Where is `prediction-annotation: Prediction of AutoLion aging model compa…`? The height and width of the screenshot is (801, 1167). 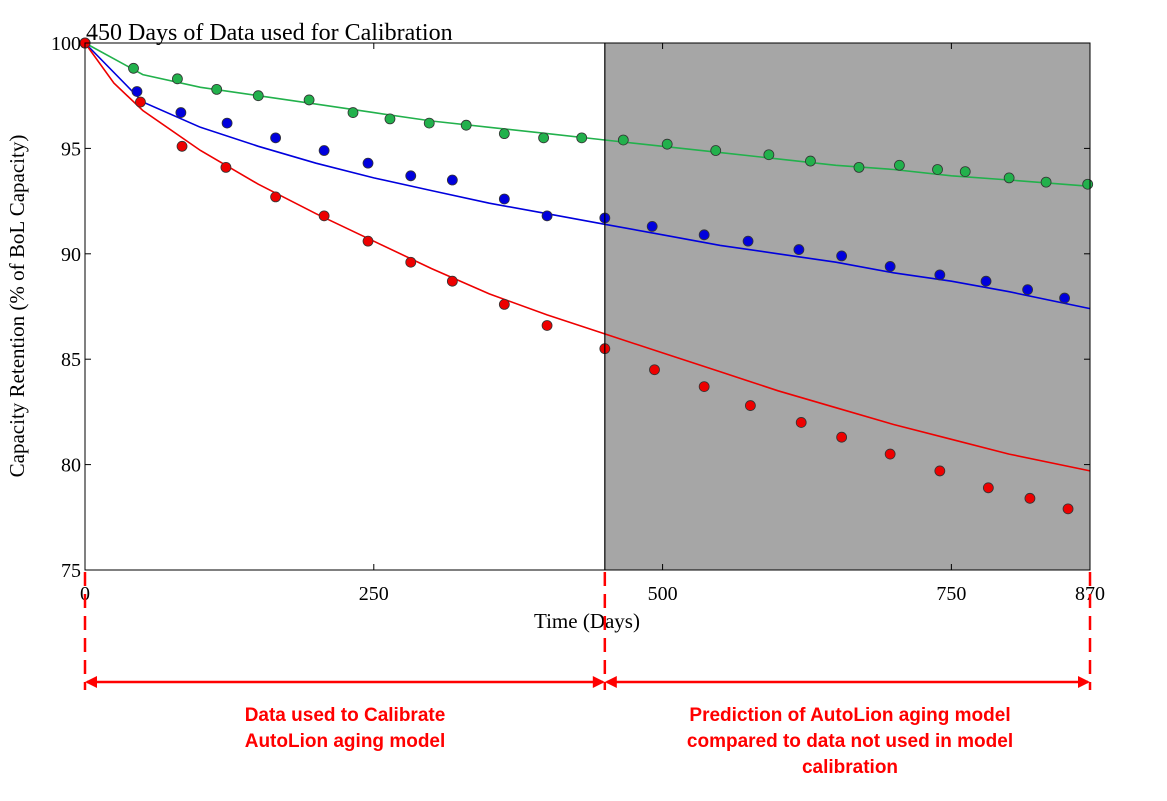
prediction-annotation: Prediction of AutoLion aging model compa… is located at coordinates (850, 741).